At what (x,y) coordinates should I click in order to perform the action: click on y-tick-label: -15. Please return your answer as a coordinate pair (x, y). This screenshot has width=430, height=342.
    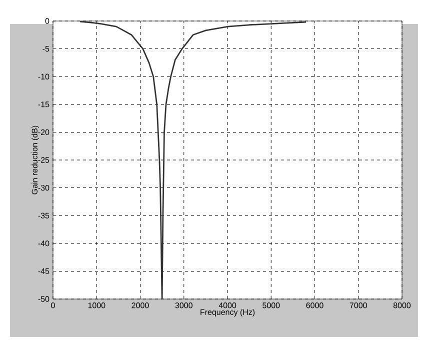
    Looking at the image, I should click on (44, 105).